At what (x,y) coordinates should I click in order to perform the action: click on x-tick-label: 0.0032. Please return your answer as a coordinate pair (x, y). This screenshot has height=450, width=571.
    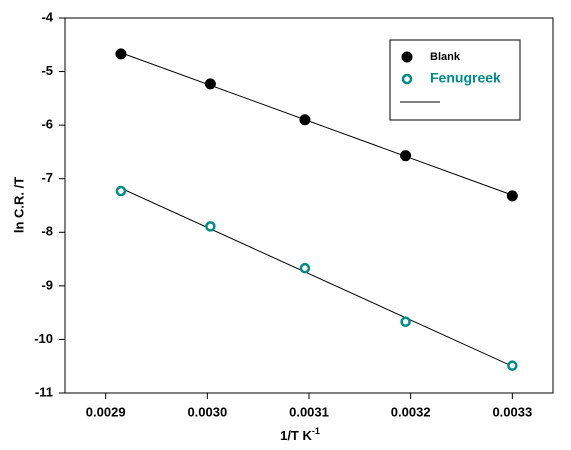
    Looking at the image, I should click on (411, 411).